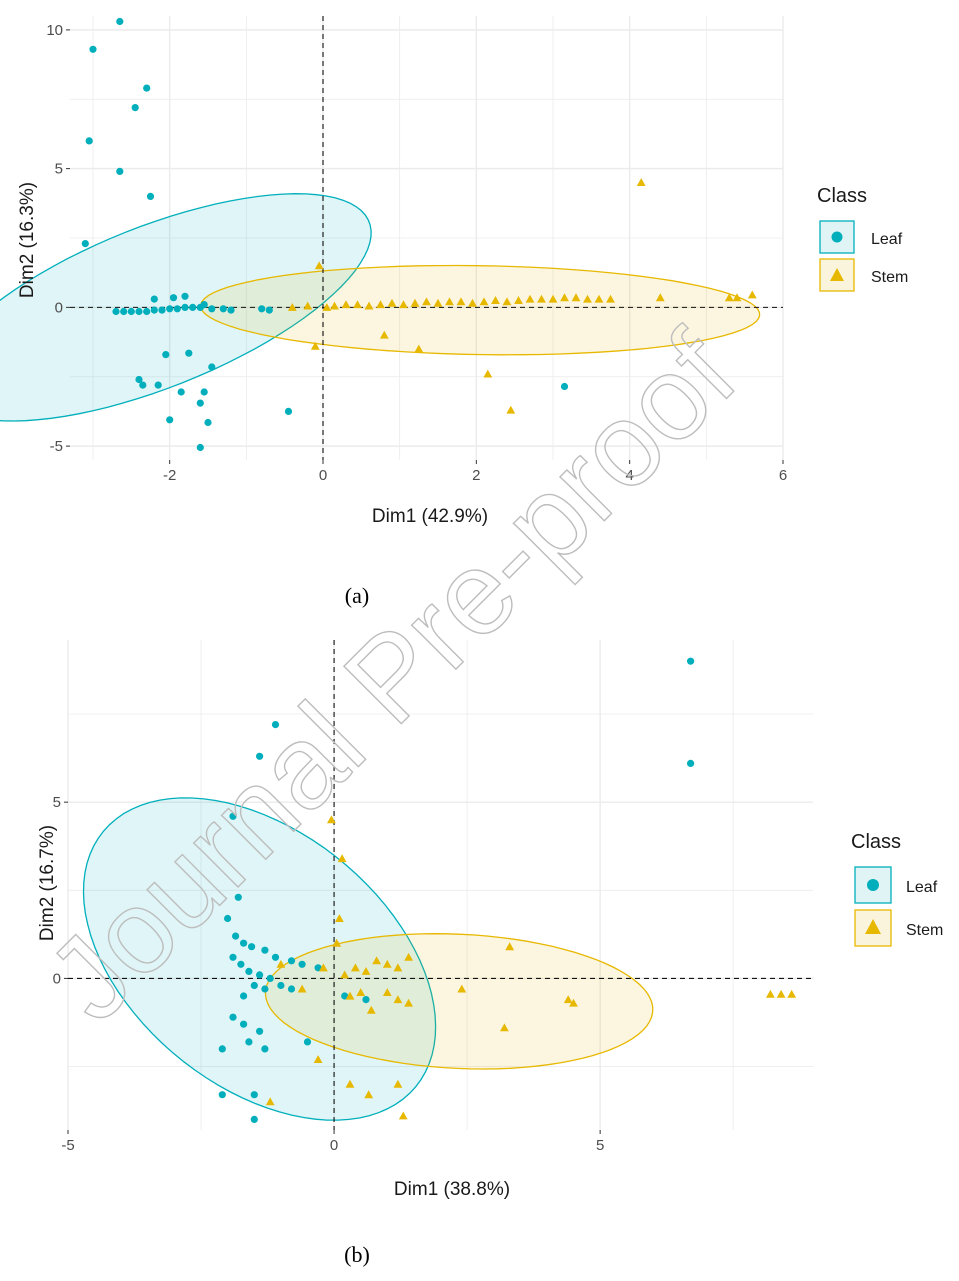 Image resolution: width=959 pixels, height=1281 pixels. What do you see at coordinates (323, 475) in the screenshot?
I see `x-tick-label: 0` at bounding box center [323, 475].